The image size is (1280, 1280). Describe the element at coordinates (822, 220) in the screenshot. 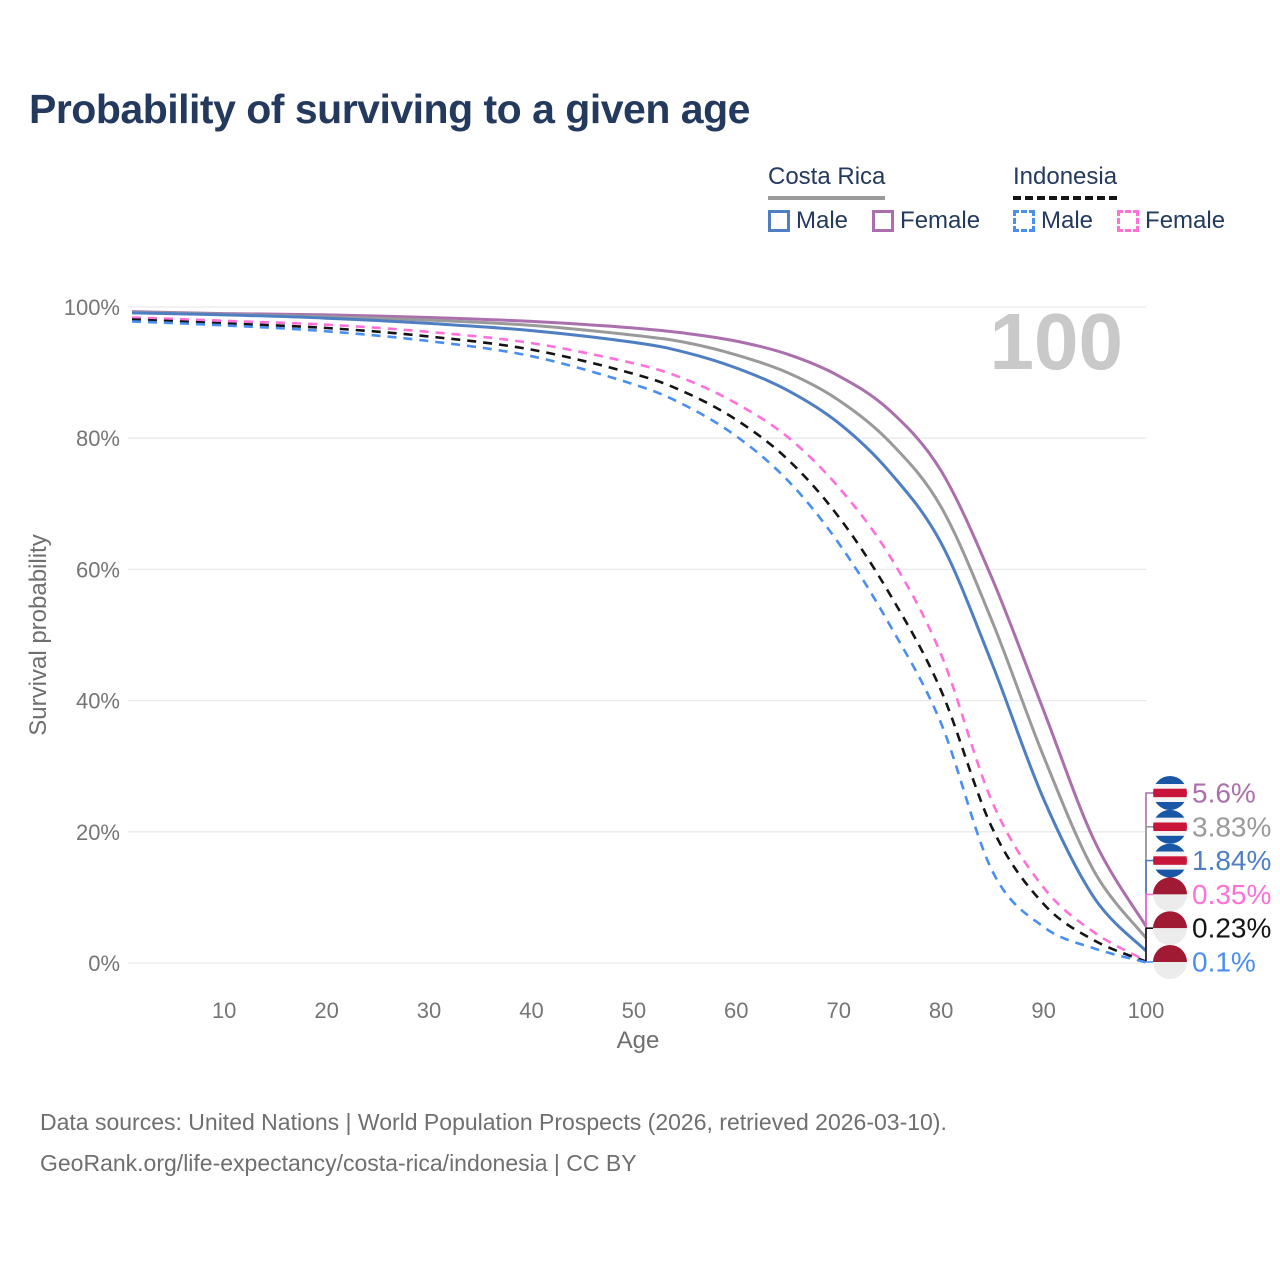

I see `legend-label-costa-rica-male: Male` at that location.